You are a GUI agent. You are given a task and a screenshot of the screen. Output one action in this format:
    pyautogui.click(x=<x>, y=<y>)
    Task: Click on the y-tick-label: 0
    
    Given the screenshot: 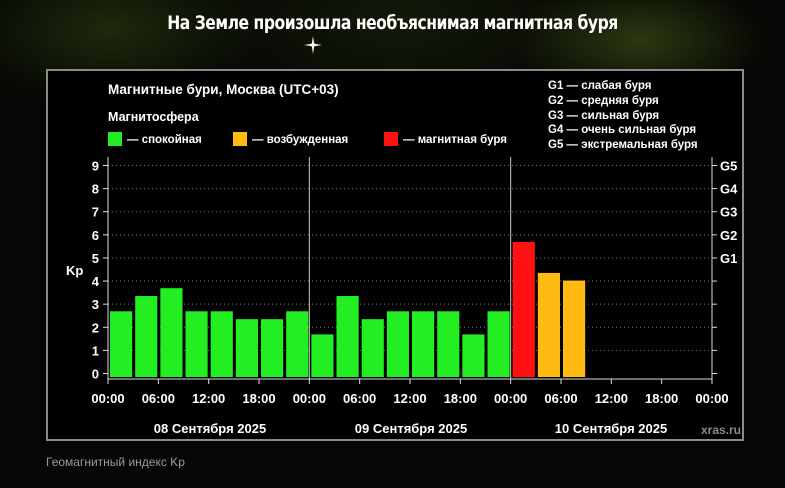 What is the action you would take?
    pyautogui.click(x=95, y=374)
    